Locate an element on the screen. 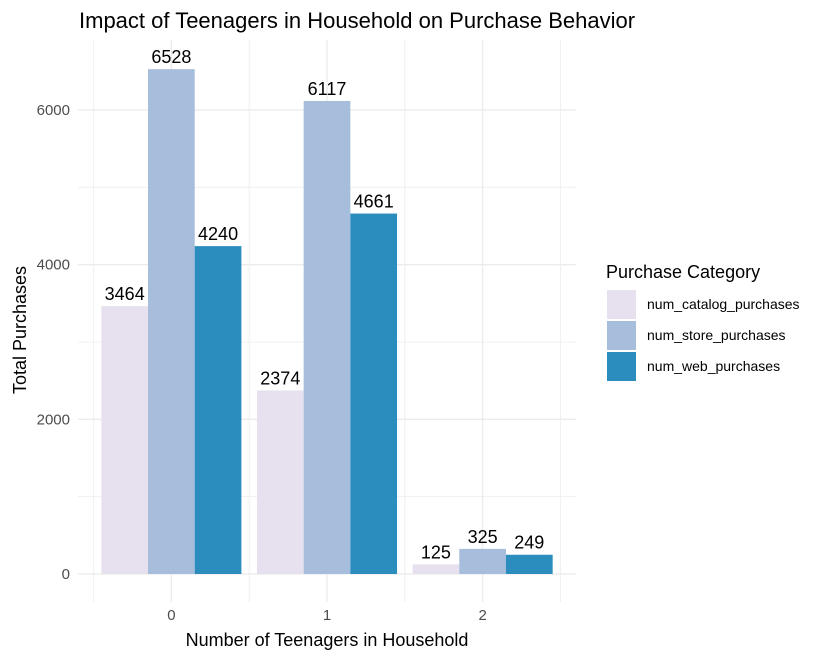  data-label: 6528 is located at coordinates (171, 57).